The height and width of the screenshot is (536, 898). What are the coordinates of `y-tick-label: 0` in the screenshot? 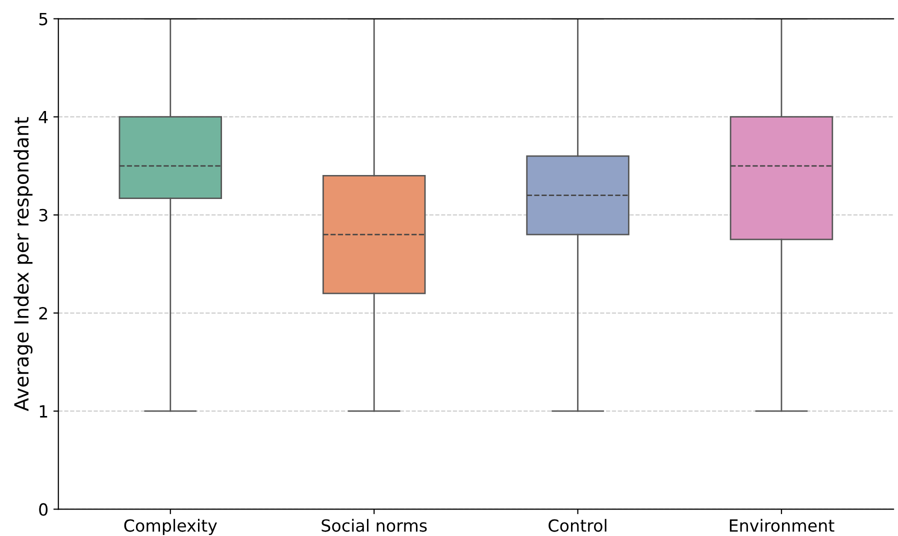 It's located at (43, 509).